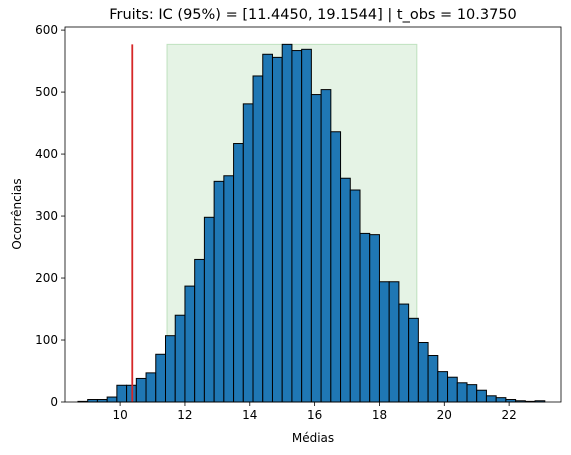 The height and width of the screenshot is (455, 571). Describe the element at coordinates (444, 415) in the screenshot. I see `x-tick-label: 20` at that location.